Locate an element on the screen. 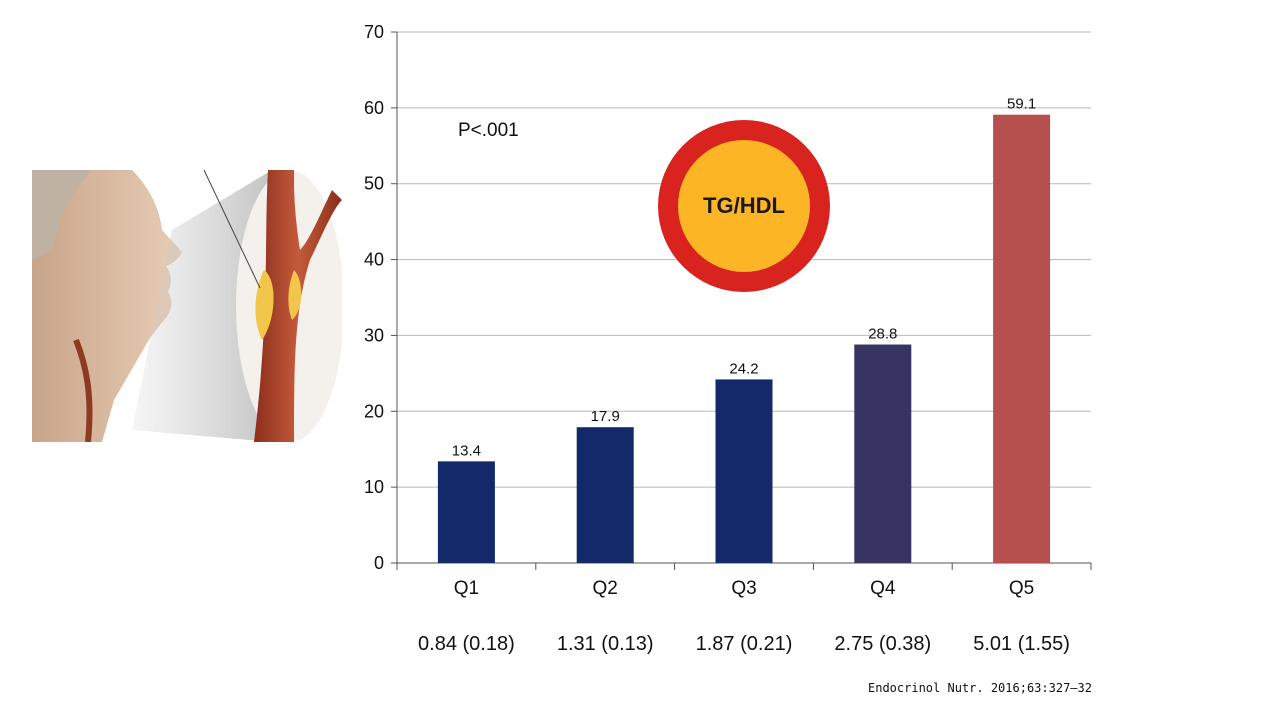 Image resolution: width=1280 pixels, height=719 pixels. category-sublabel: 1.31 (0.13) is located at coordinates (605, 644).